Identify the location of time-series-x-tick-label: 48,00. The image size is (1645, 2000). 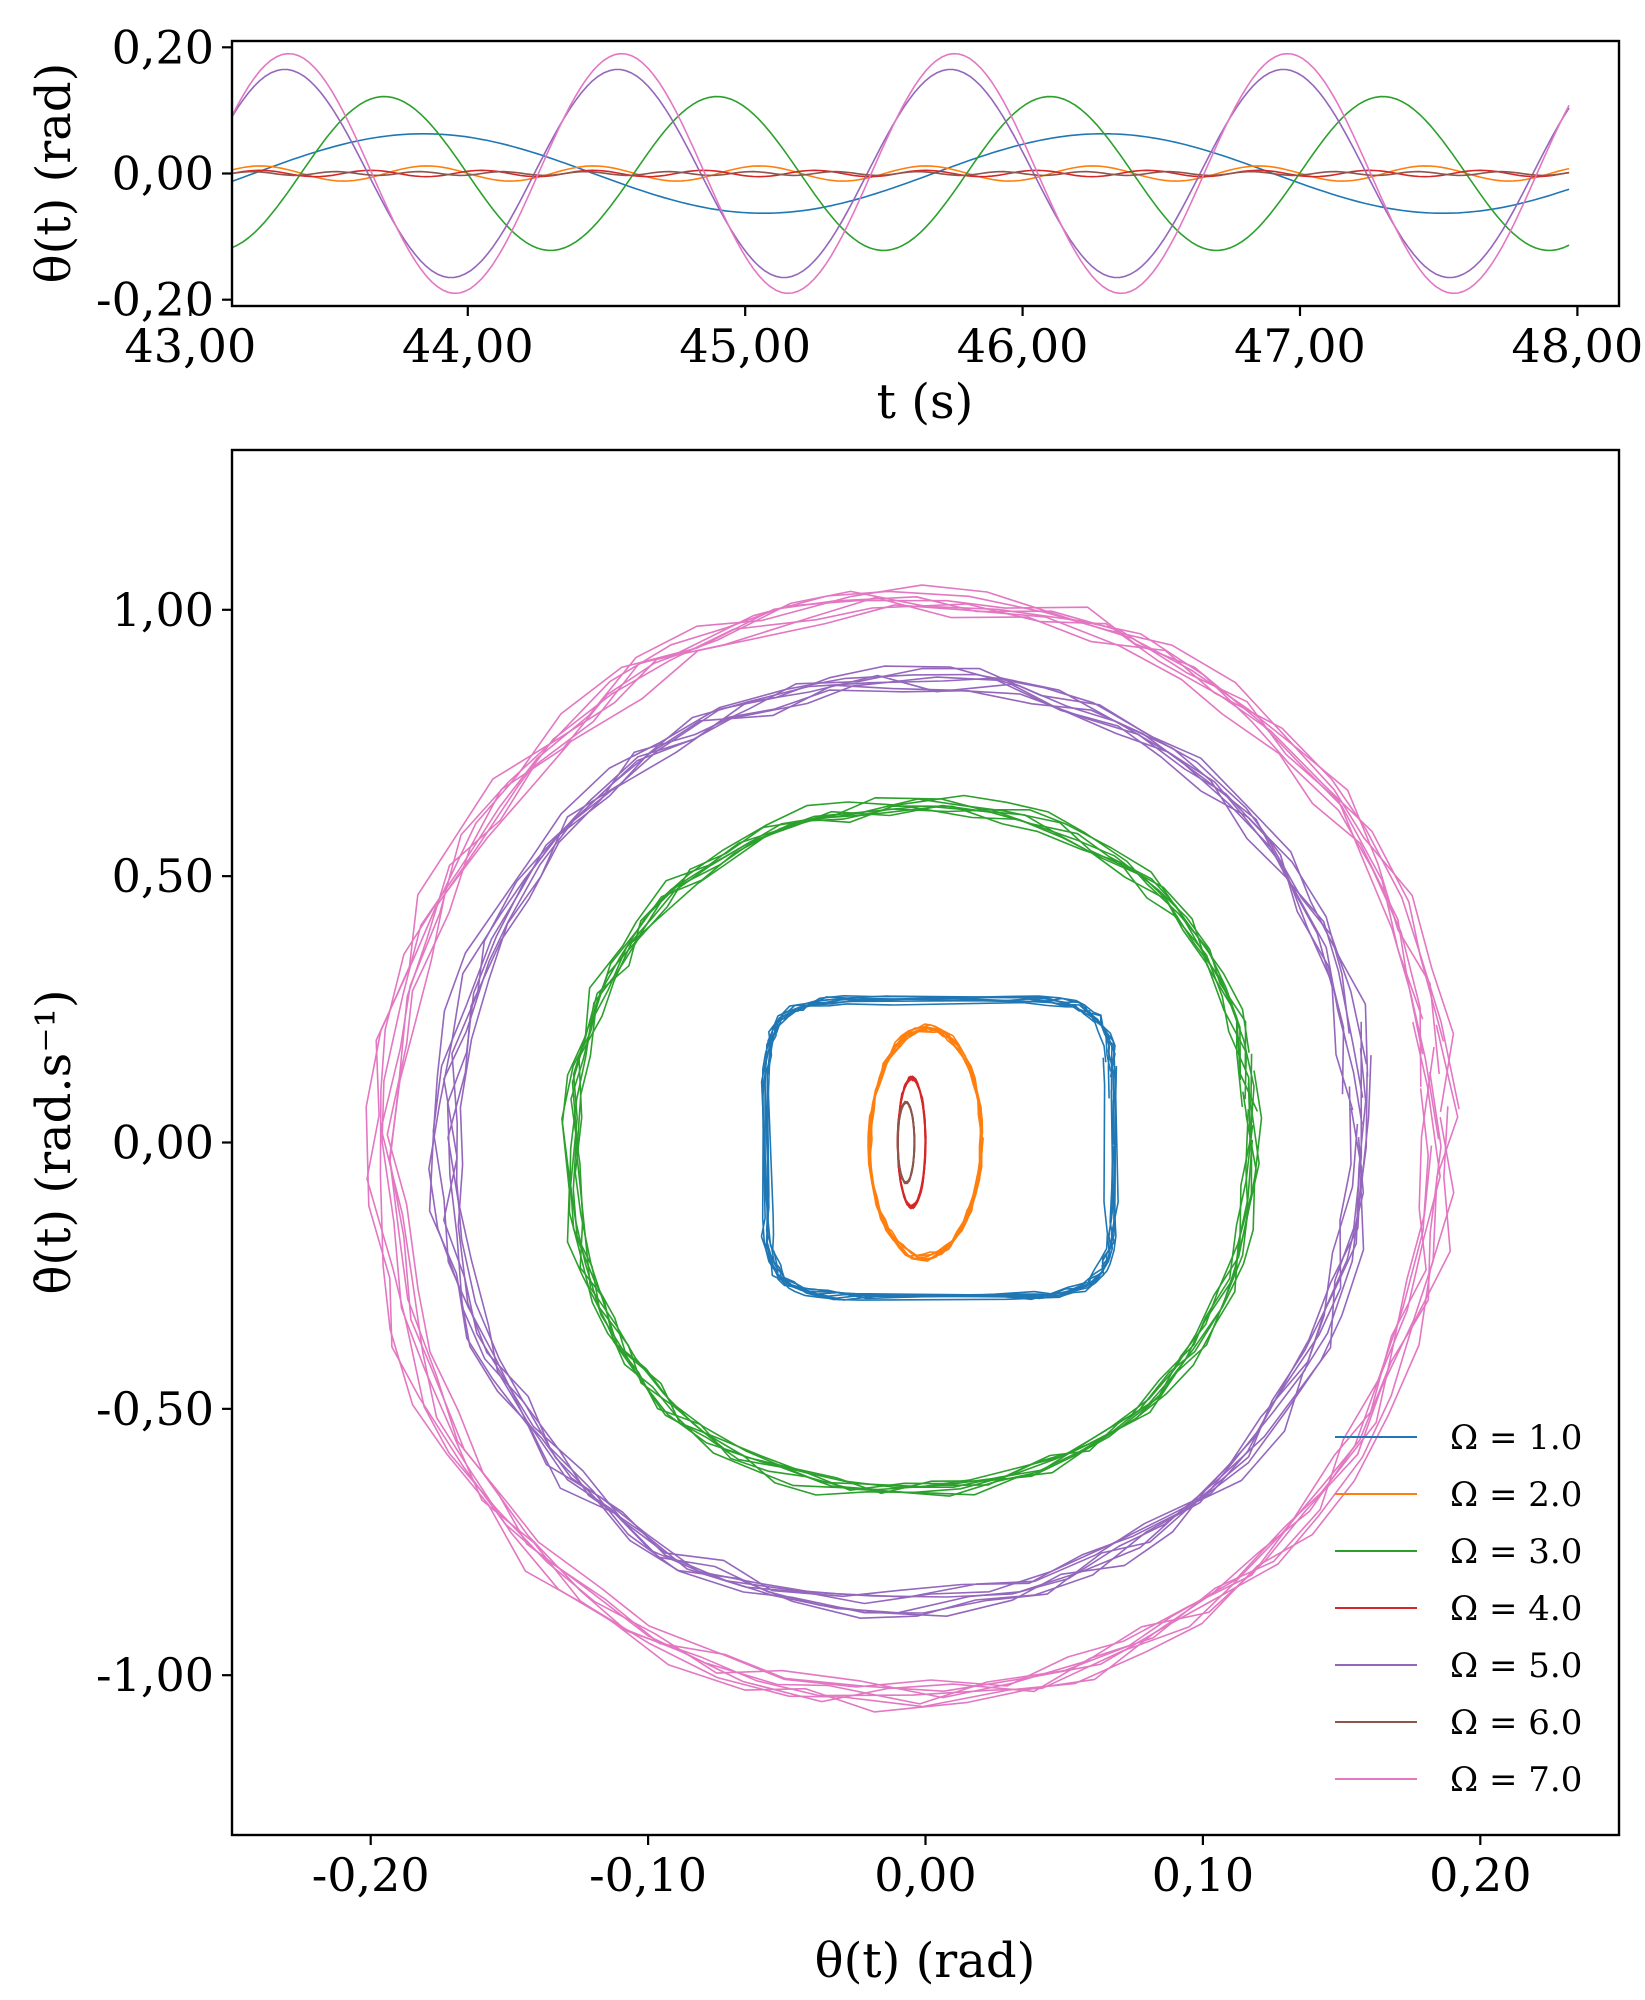
(1578, 346).